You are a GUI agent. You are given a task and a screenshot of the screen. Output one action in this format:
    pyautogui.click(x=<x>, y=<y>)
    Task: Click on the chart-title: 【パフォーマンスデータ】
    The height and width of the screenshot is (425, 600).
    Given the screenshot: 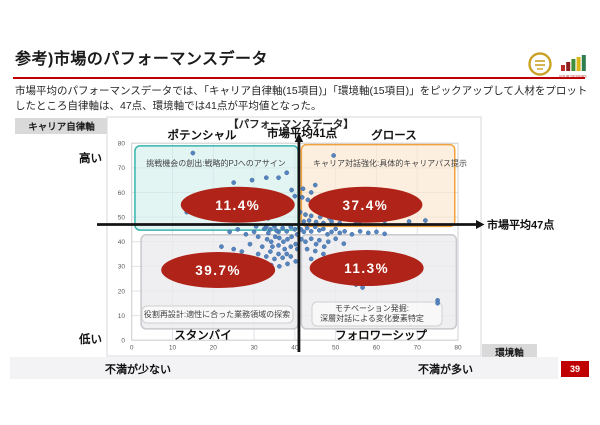 What is the action you would take?
    pyautogui.click(x=291, y=124)
    